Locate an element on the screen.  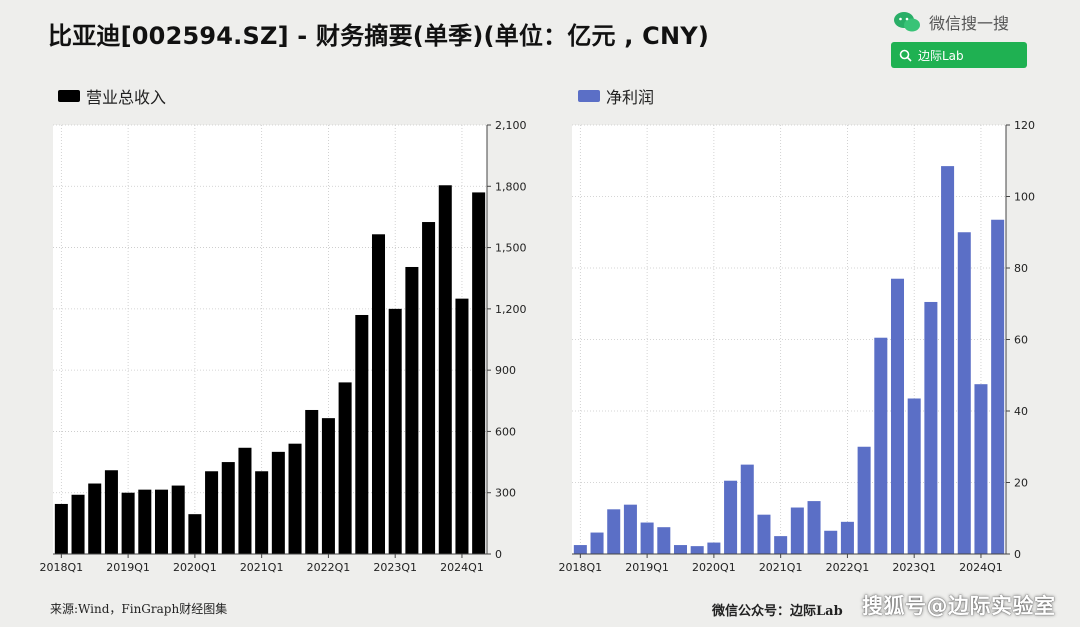
profit-legend: 净利润 is located at coordinates (616, 96).